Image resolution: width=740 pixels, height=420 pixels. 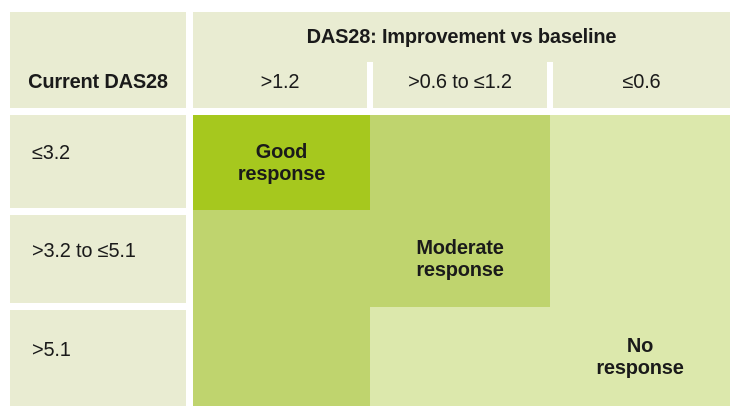 I want to click on moderate-response-label: Moderate response, so click(x=460, y=258).